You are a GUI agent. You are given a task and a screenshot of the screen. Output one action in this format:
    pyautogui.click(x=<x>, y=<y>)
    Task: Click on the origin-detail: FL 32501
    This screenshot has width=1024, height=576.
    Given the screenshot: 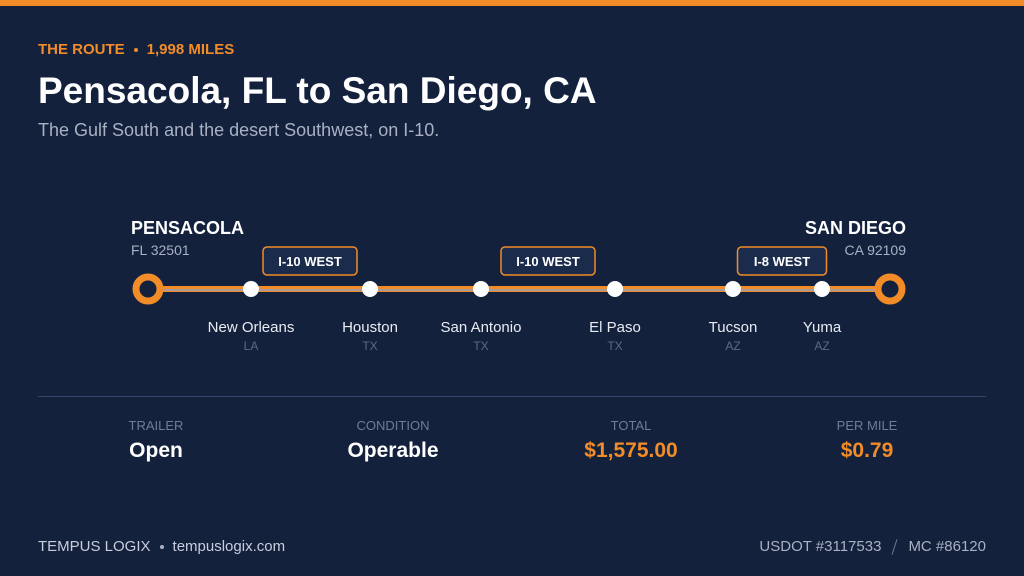 What is the action you would take?
    pyautogui.click(x=160, y=250)
    